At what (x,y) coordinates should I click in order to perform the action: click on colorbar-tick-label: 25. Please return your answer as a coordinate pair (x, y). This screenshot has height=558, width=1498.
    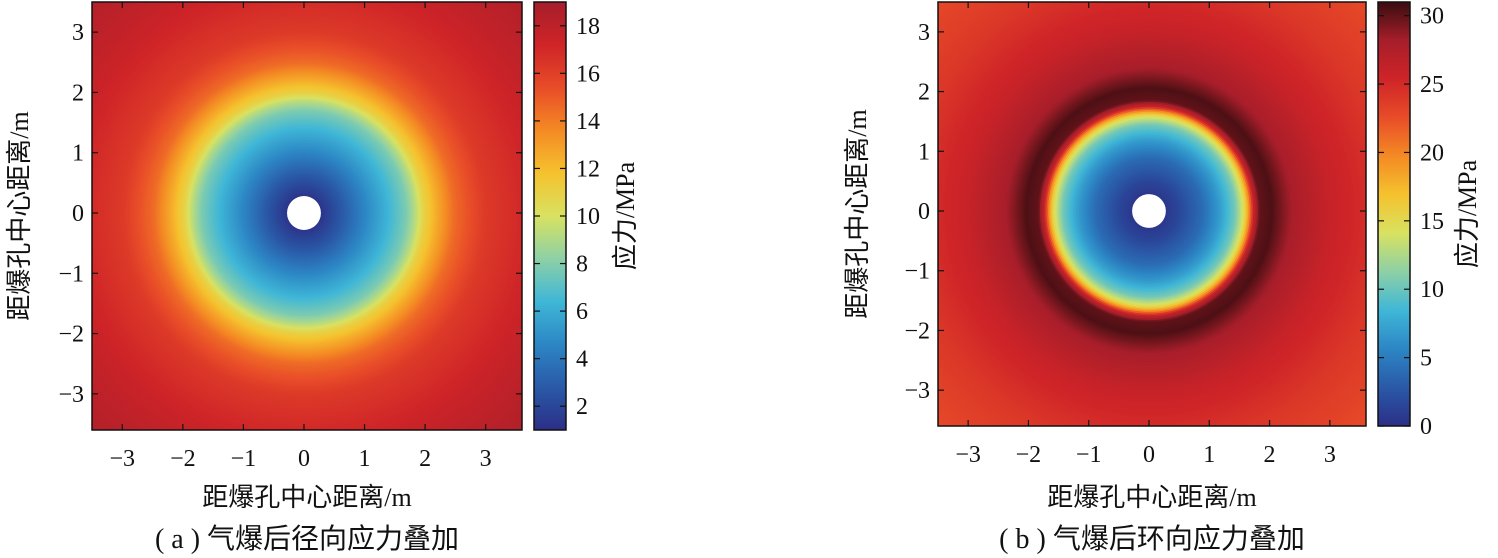
    Looking at the image, I should click on (1432, 85).